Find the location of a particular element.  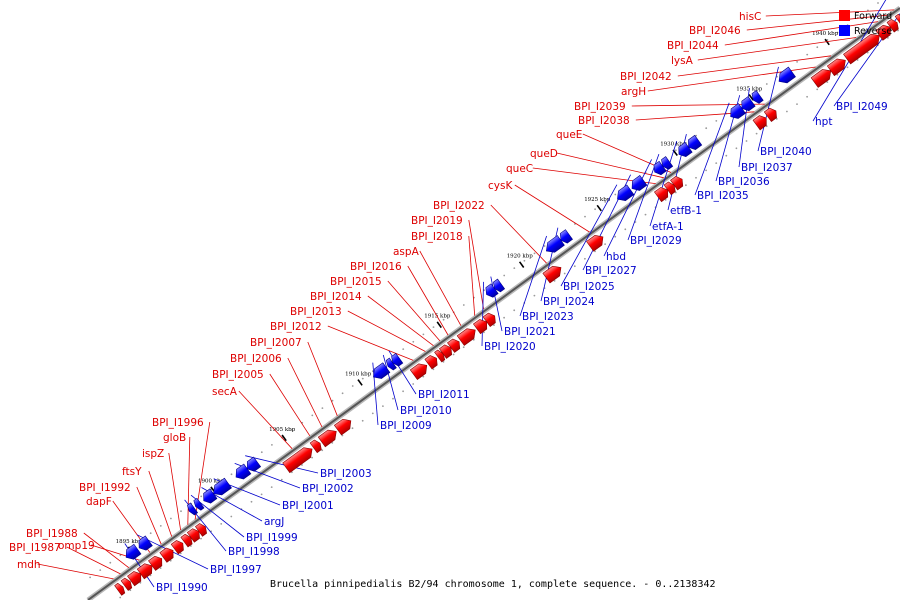

forward-gene-bpi-i1996 is located at coordinates (201, 529).